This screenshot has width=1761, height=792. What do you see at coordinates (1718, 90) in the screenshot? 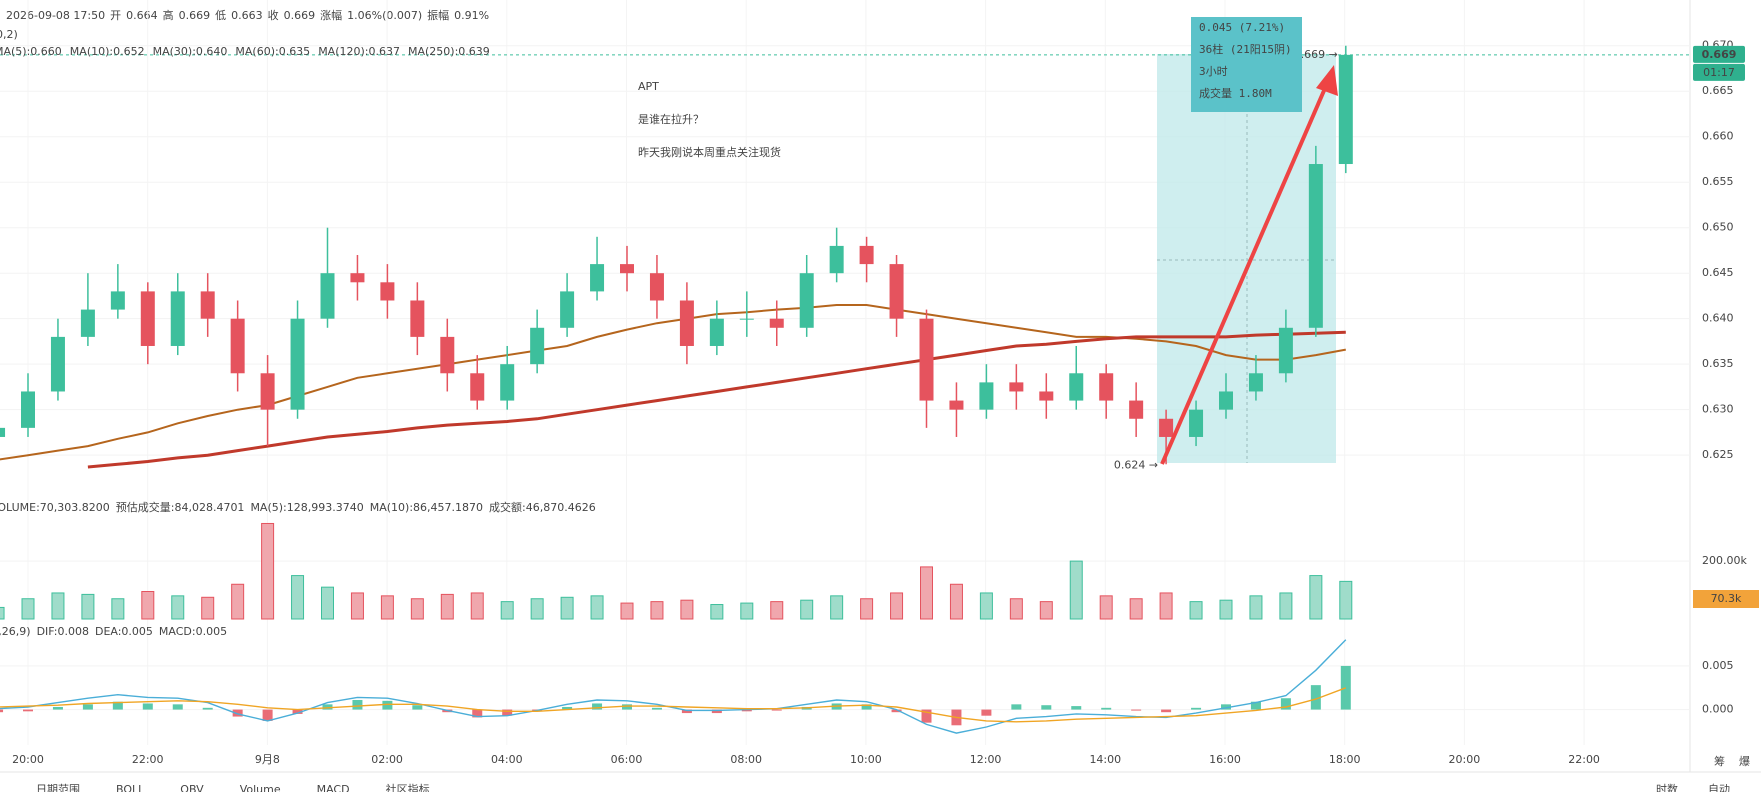
I see `y-tick-label: 0.665` at bounding box center [1718, 90].